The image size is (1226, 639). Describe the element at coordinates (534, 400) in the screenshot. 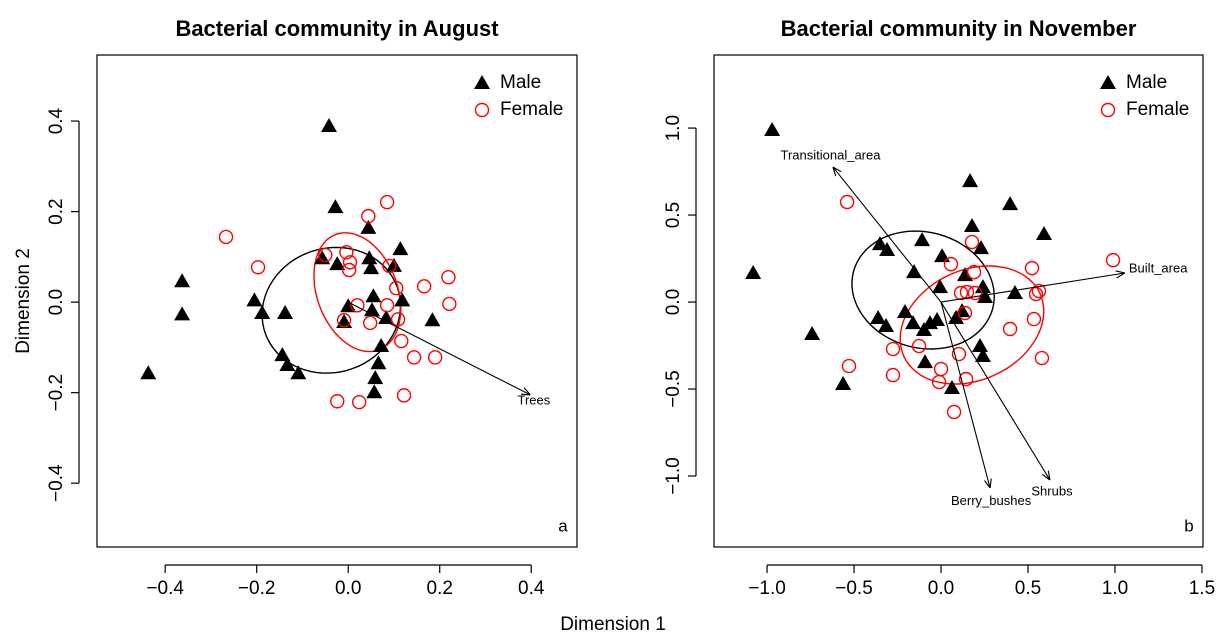

I see `vector-label: Trees` at that location.